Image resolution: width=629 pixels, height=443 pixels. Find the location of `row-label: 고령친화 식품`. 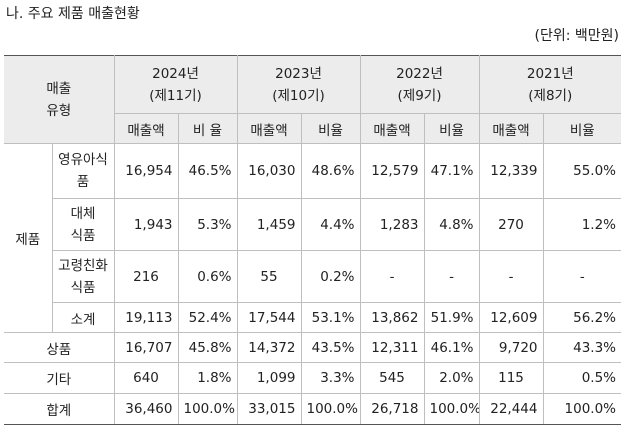

row-label: 고령친화 식품 is located at coordinates (83, 276).